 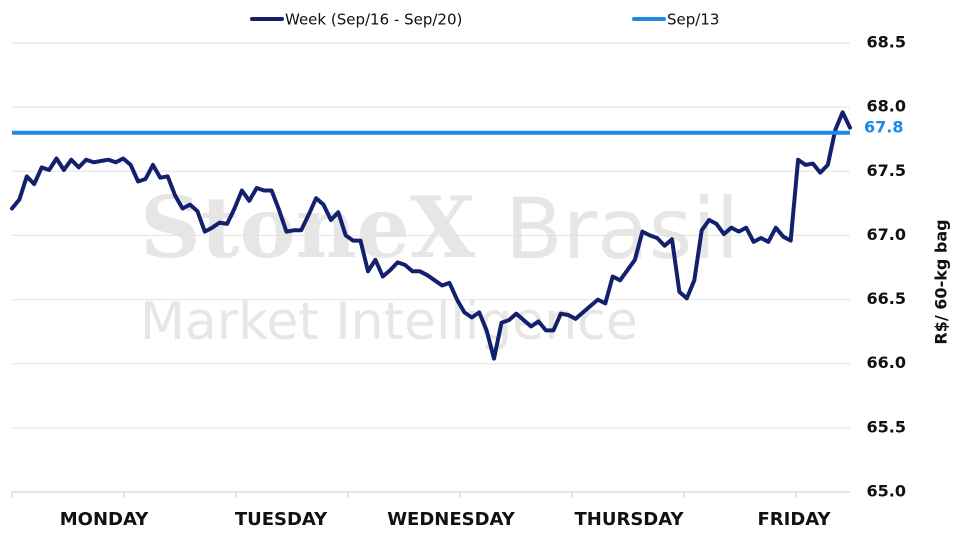 I want to click on legend-label: Week (Sep/16 - Sep/20), so click(x=373, y=20).